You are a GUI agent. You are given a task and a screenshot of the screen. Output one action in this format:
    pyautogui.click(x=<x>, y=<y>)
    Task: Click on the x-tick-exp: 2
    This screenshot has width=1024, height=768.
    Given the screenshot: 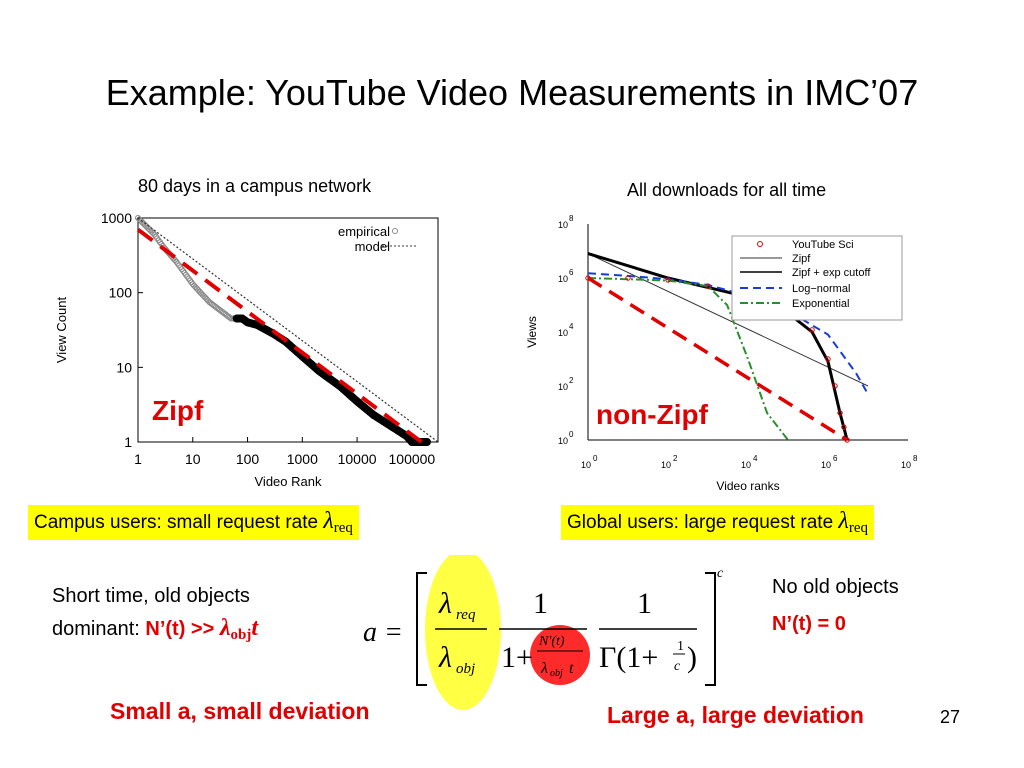 What is the action you would take?
    pyautogui.click(x=675, y=458)
    